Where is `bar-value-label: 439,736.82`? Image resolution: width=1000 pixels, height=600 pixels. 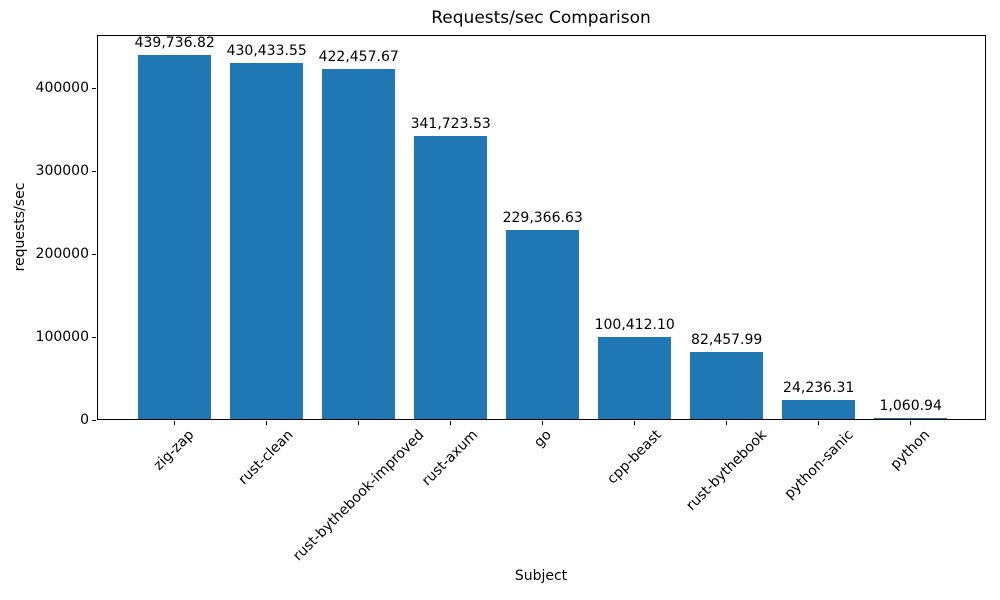 bar-value-label: 439,736.82 is located at coordinates (174, 43).